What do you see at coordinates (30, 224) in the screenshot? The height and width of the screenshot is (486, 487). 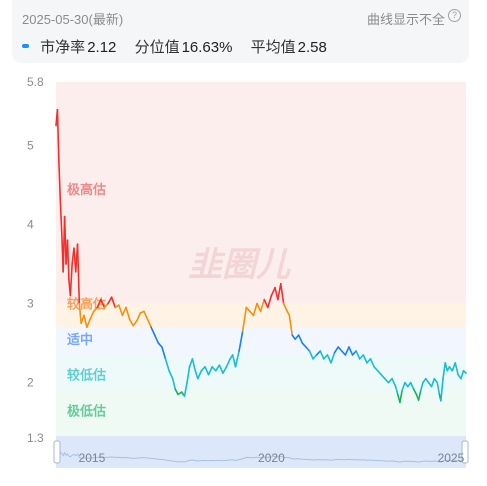 I see `y-tick-label-2: 4` at bounding box center [30, 224].